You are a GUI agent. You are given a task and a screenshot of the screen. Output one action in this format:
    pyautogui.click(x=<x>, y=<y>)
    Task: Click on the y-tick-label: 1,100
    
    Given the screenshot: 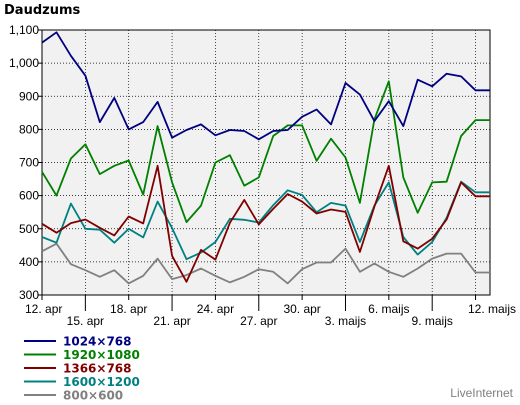 What is the action you would take?
    pyautogui.click(x=24, y=30)
    